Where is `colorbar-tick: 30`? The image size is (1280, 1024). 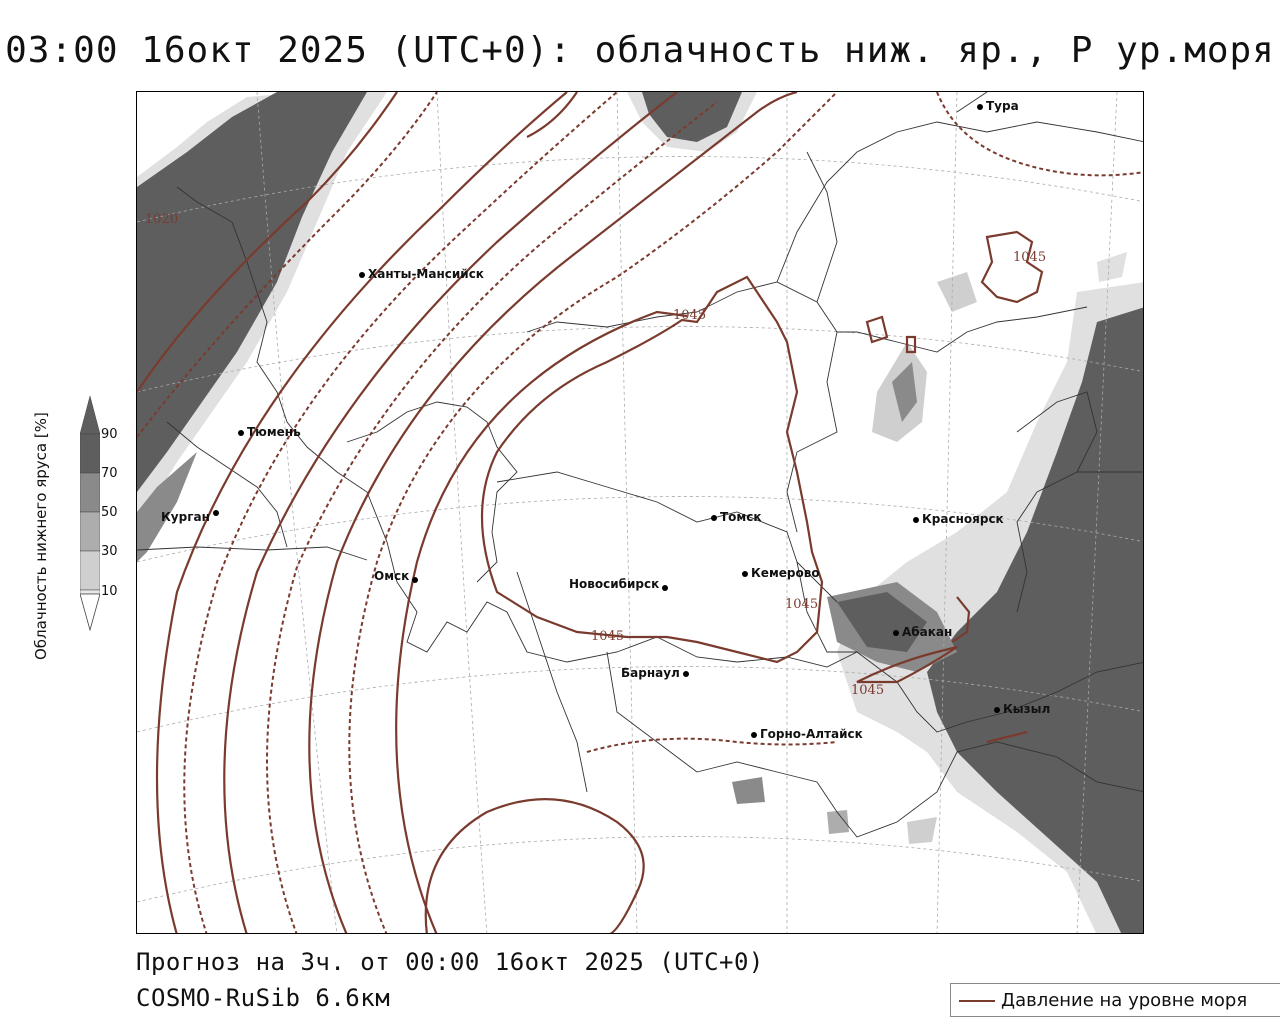 colorbar-tick: 30 is located at coordinates (109, 551).